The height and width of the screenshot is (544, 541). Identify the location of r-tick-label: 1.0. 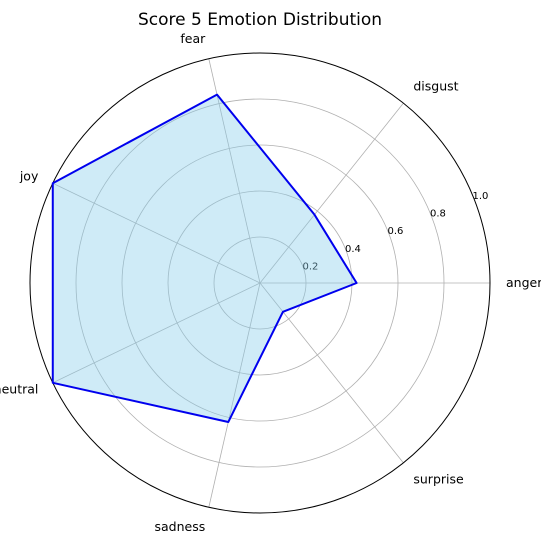
(480, 196).